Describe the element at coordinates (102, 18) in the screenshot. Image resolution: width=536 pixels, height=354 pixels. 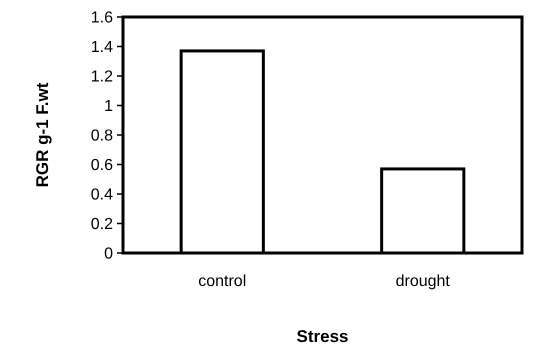
I see `y-tick-label: 1.6` at that location.